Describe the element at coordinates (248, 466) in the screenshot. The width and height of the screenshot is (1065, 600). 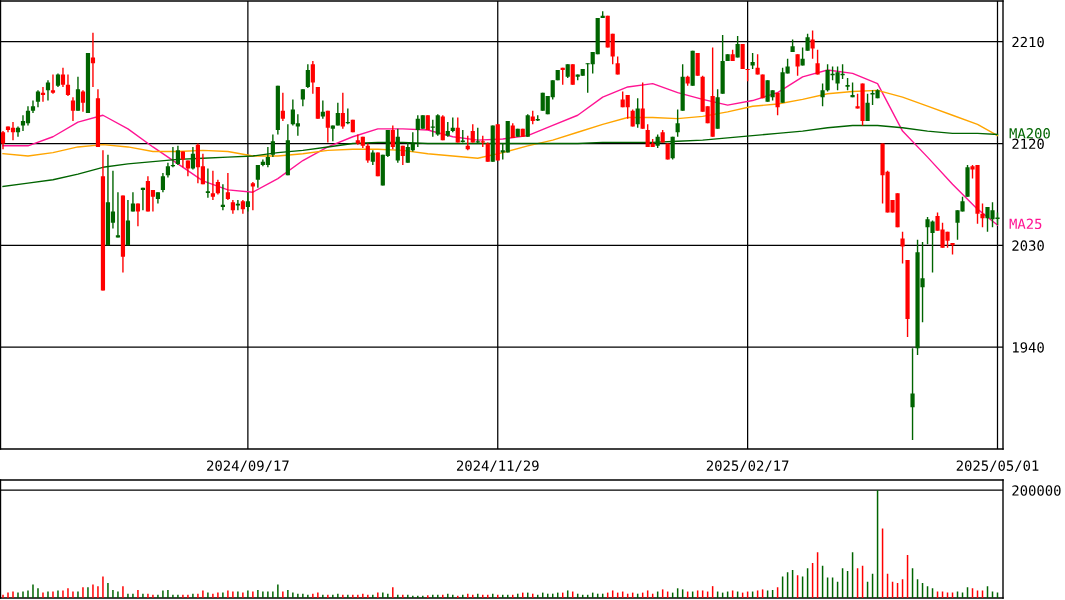
I see `x-tick-label: 2024/09/17` at that location.